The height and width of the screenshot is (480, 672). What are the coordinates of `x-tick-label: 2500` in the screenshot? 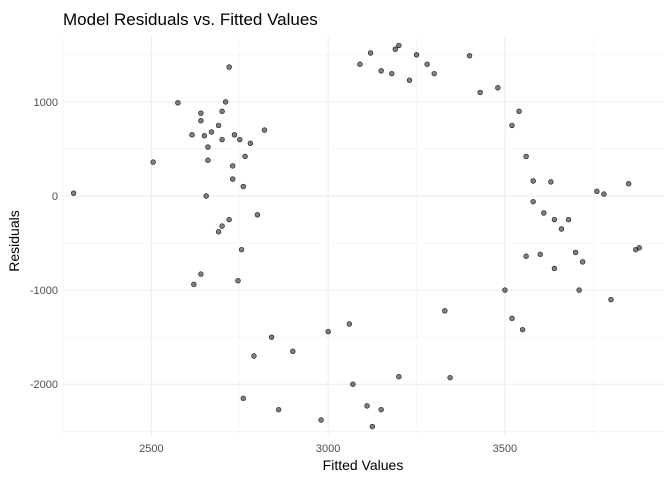 It's located at (151, 449).